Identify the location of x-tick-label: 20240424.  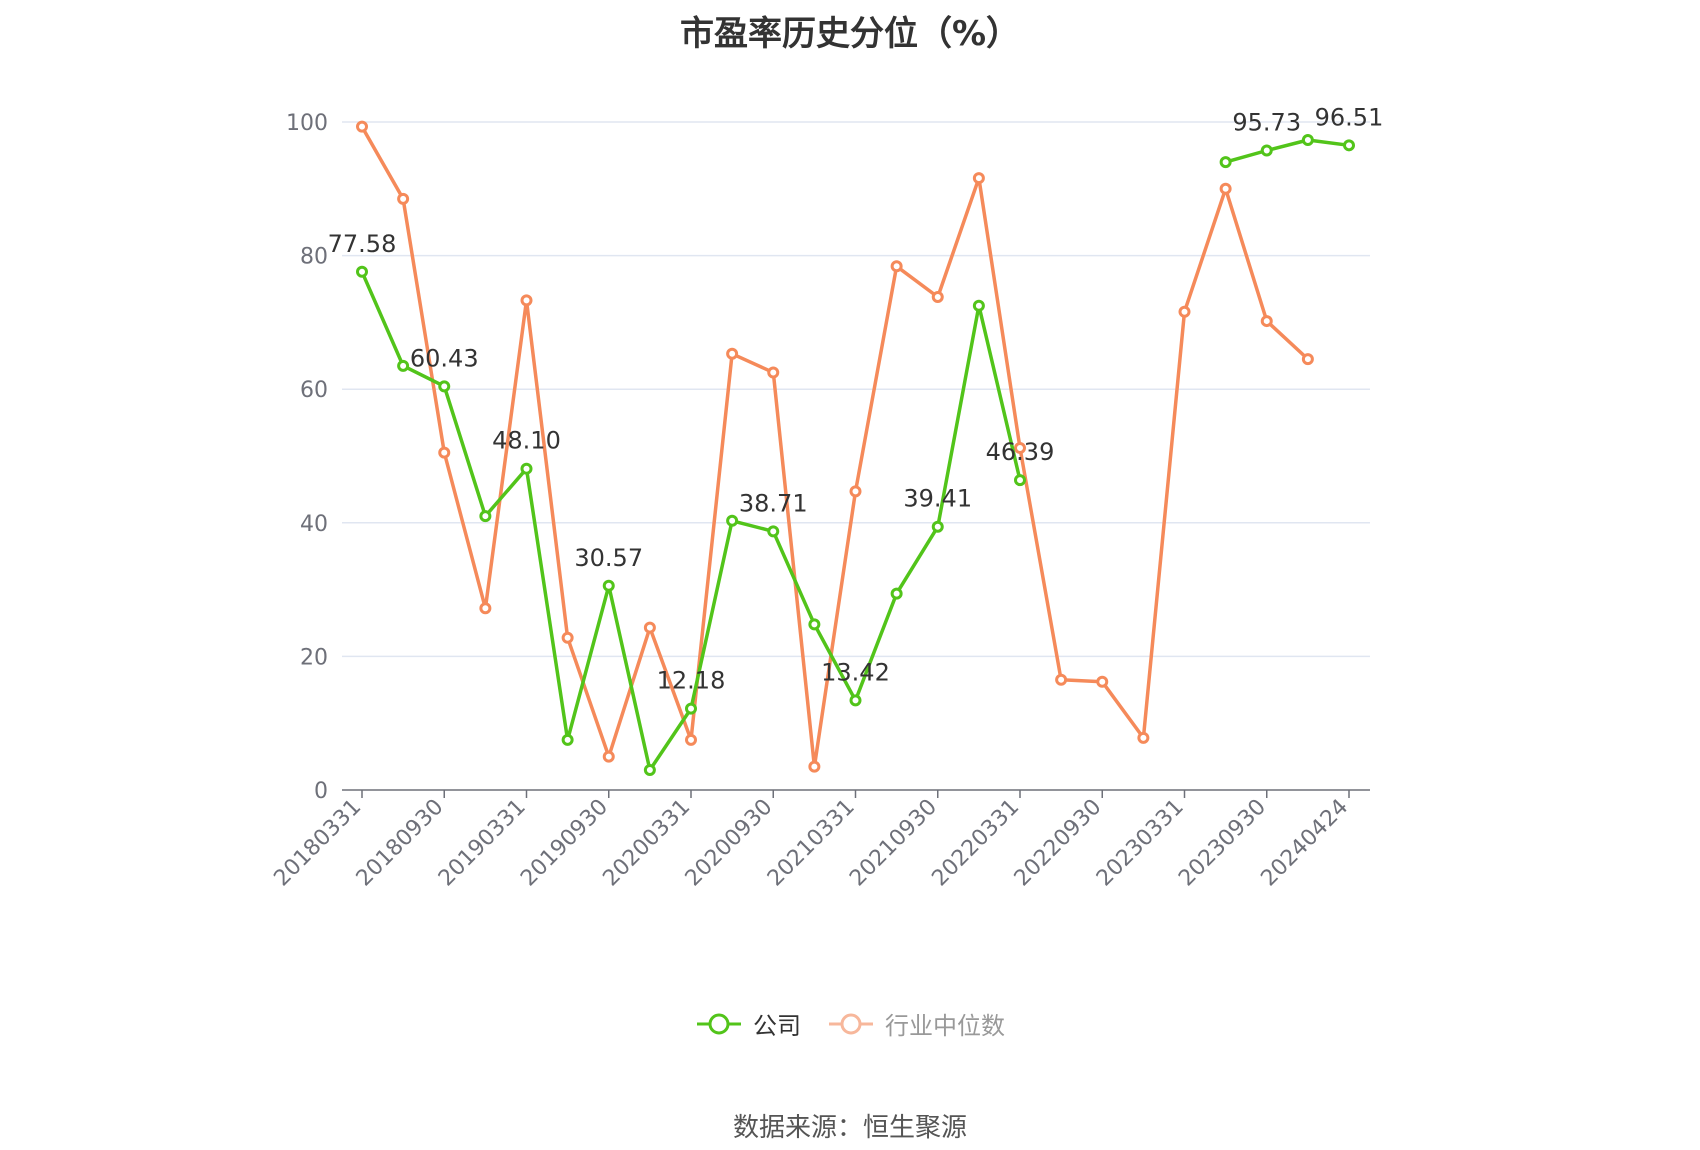
(1304, 843).